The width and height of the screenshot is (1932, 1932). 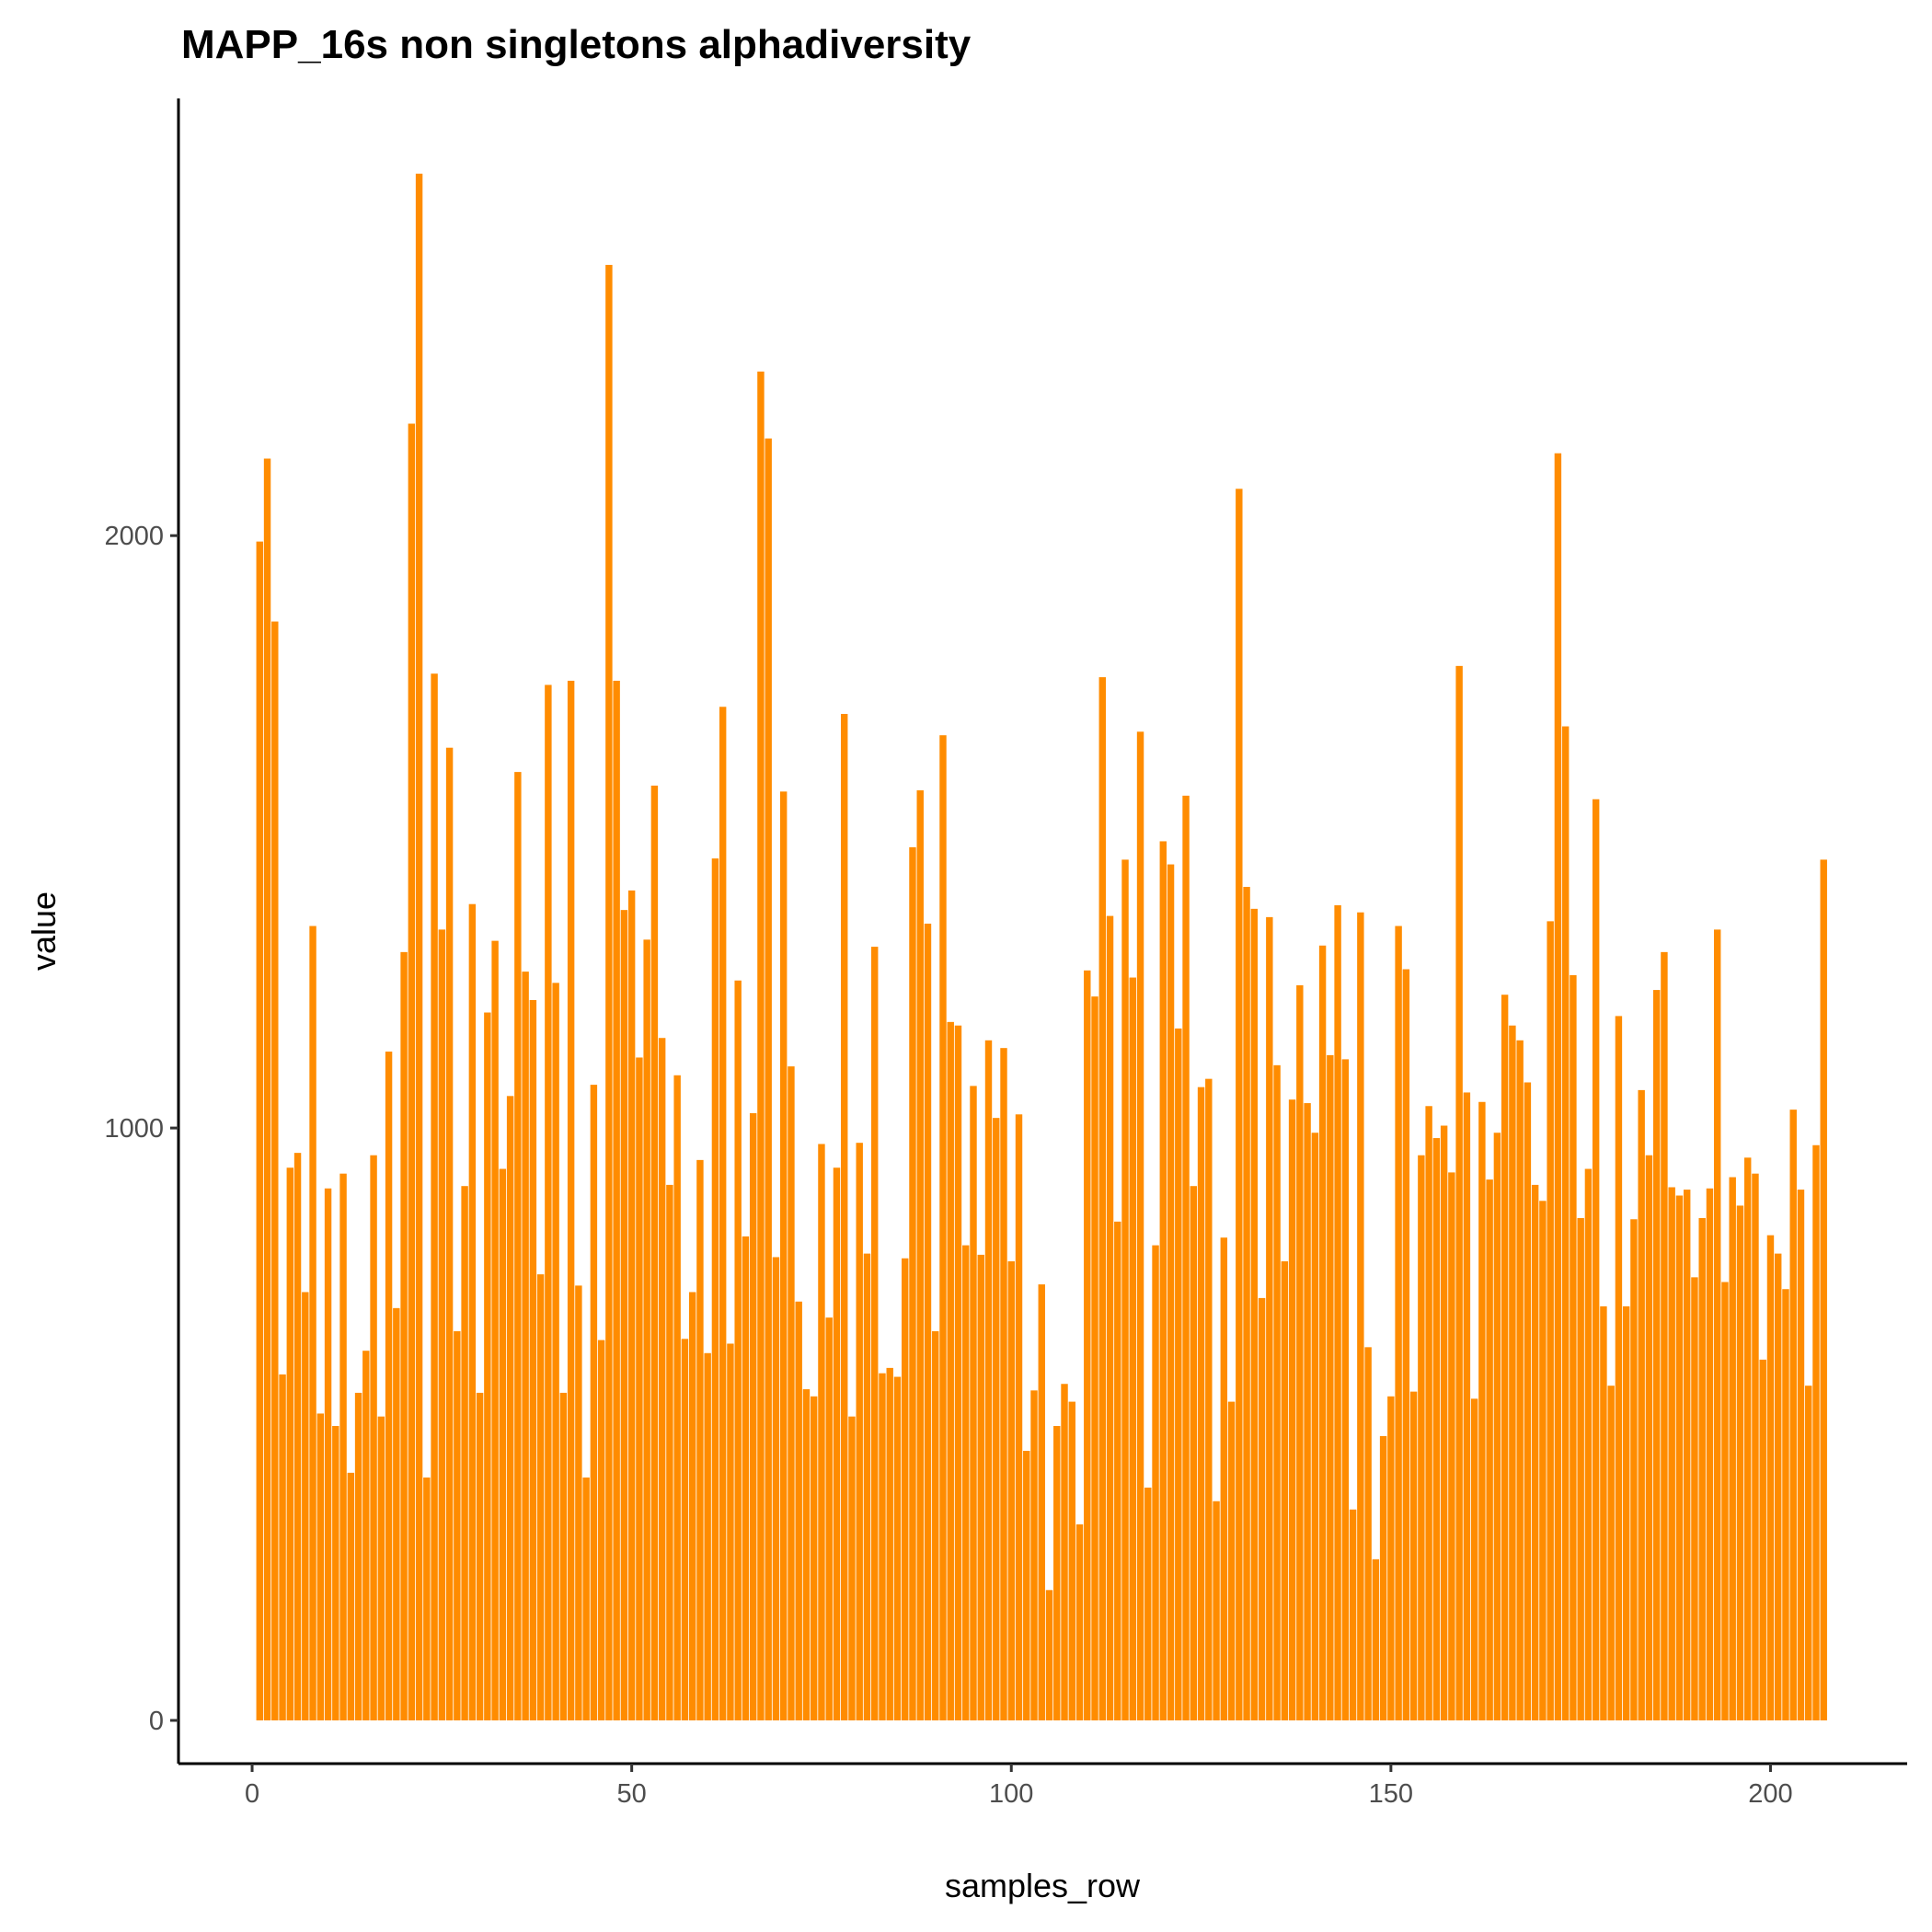 I want to click on x-tick-label: 0, so click(x=252, y=1794).